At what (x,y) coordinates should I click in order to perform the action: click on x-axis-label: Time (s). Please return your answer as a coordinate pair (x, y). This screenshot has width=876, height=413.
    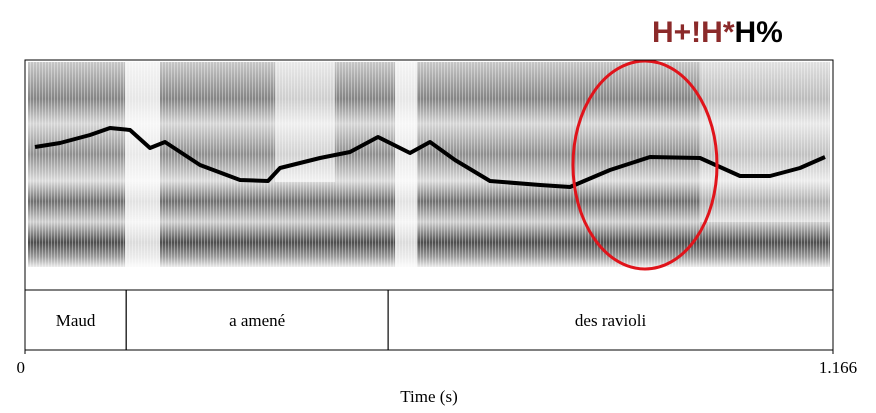
    Looking at the image, I should click on (428, 396).